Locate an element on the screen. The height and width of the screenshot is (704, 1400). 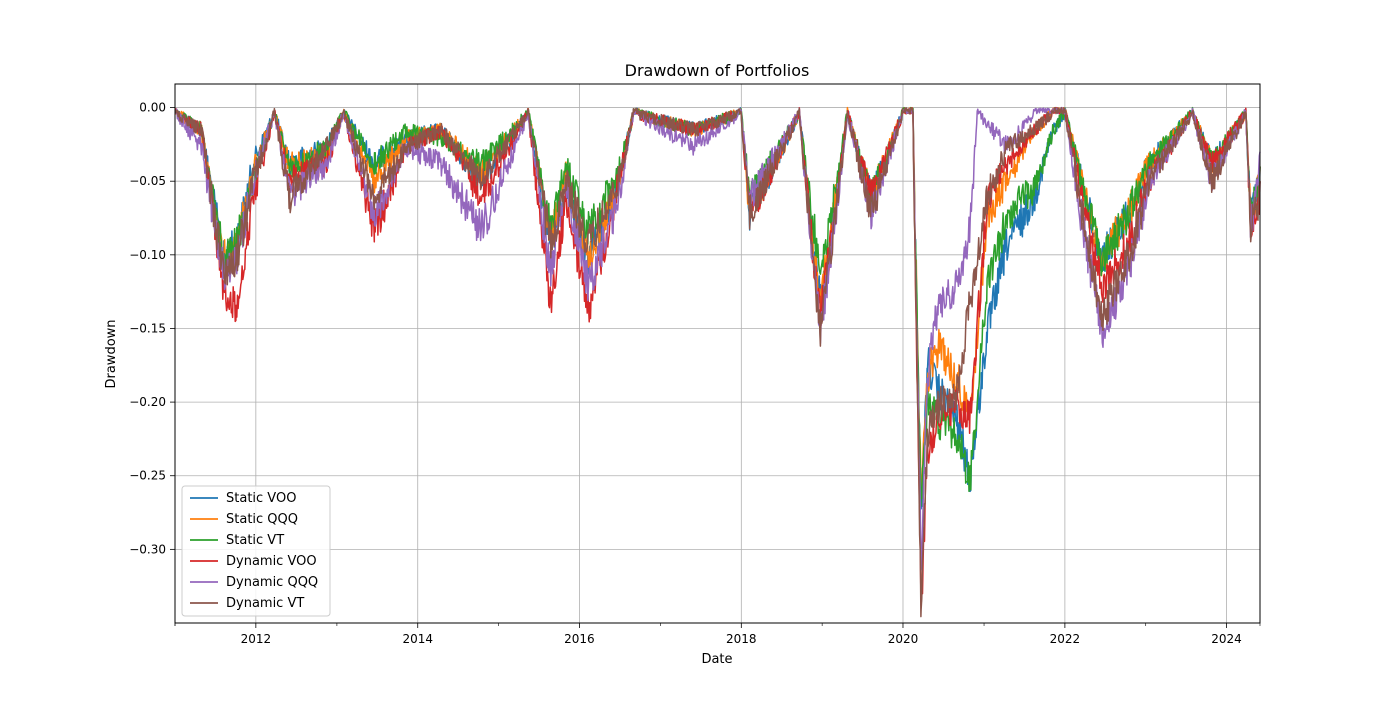
x-tick-label: 2014 is located at coordinates (417, 639).